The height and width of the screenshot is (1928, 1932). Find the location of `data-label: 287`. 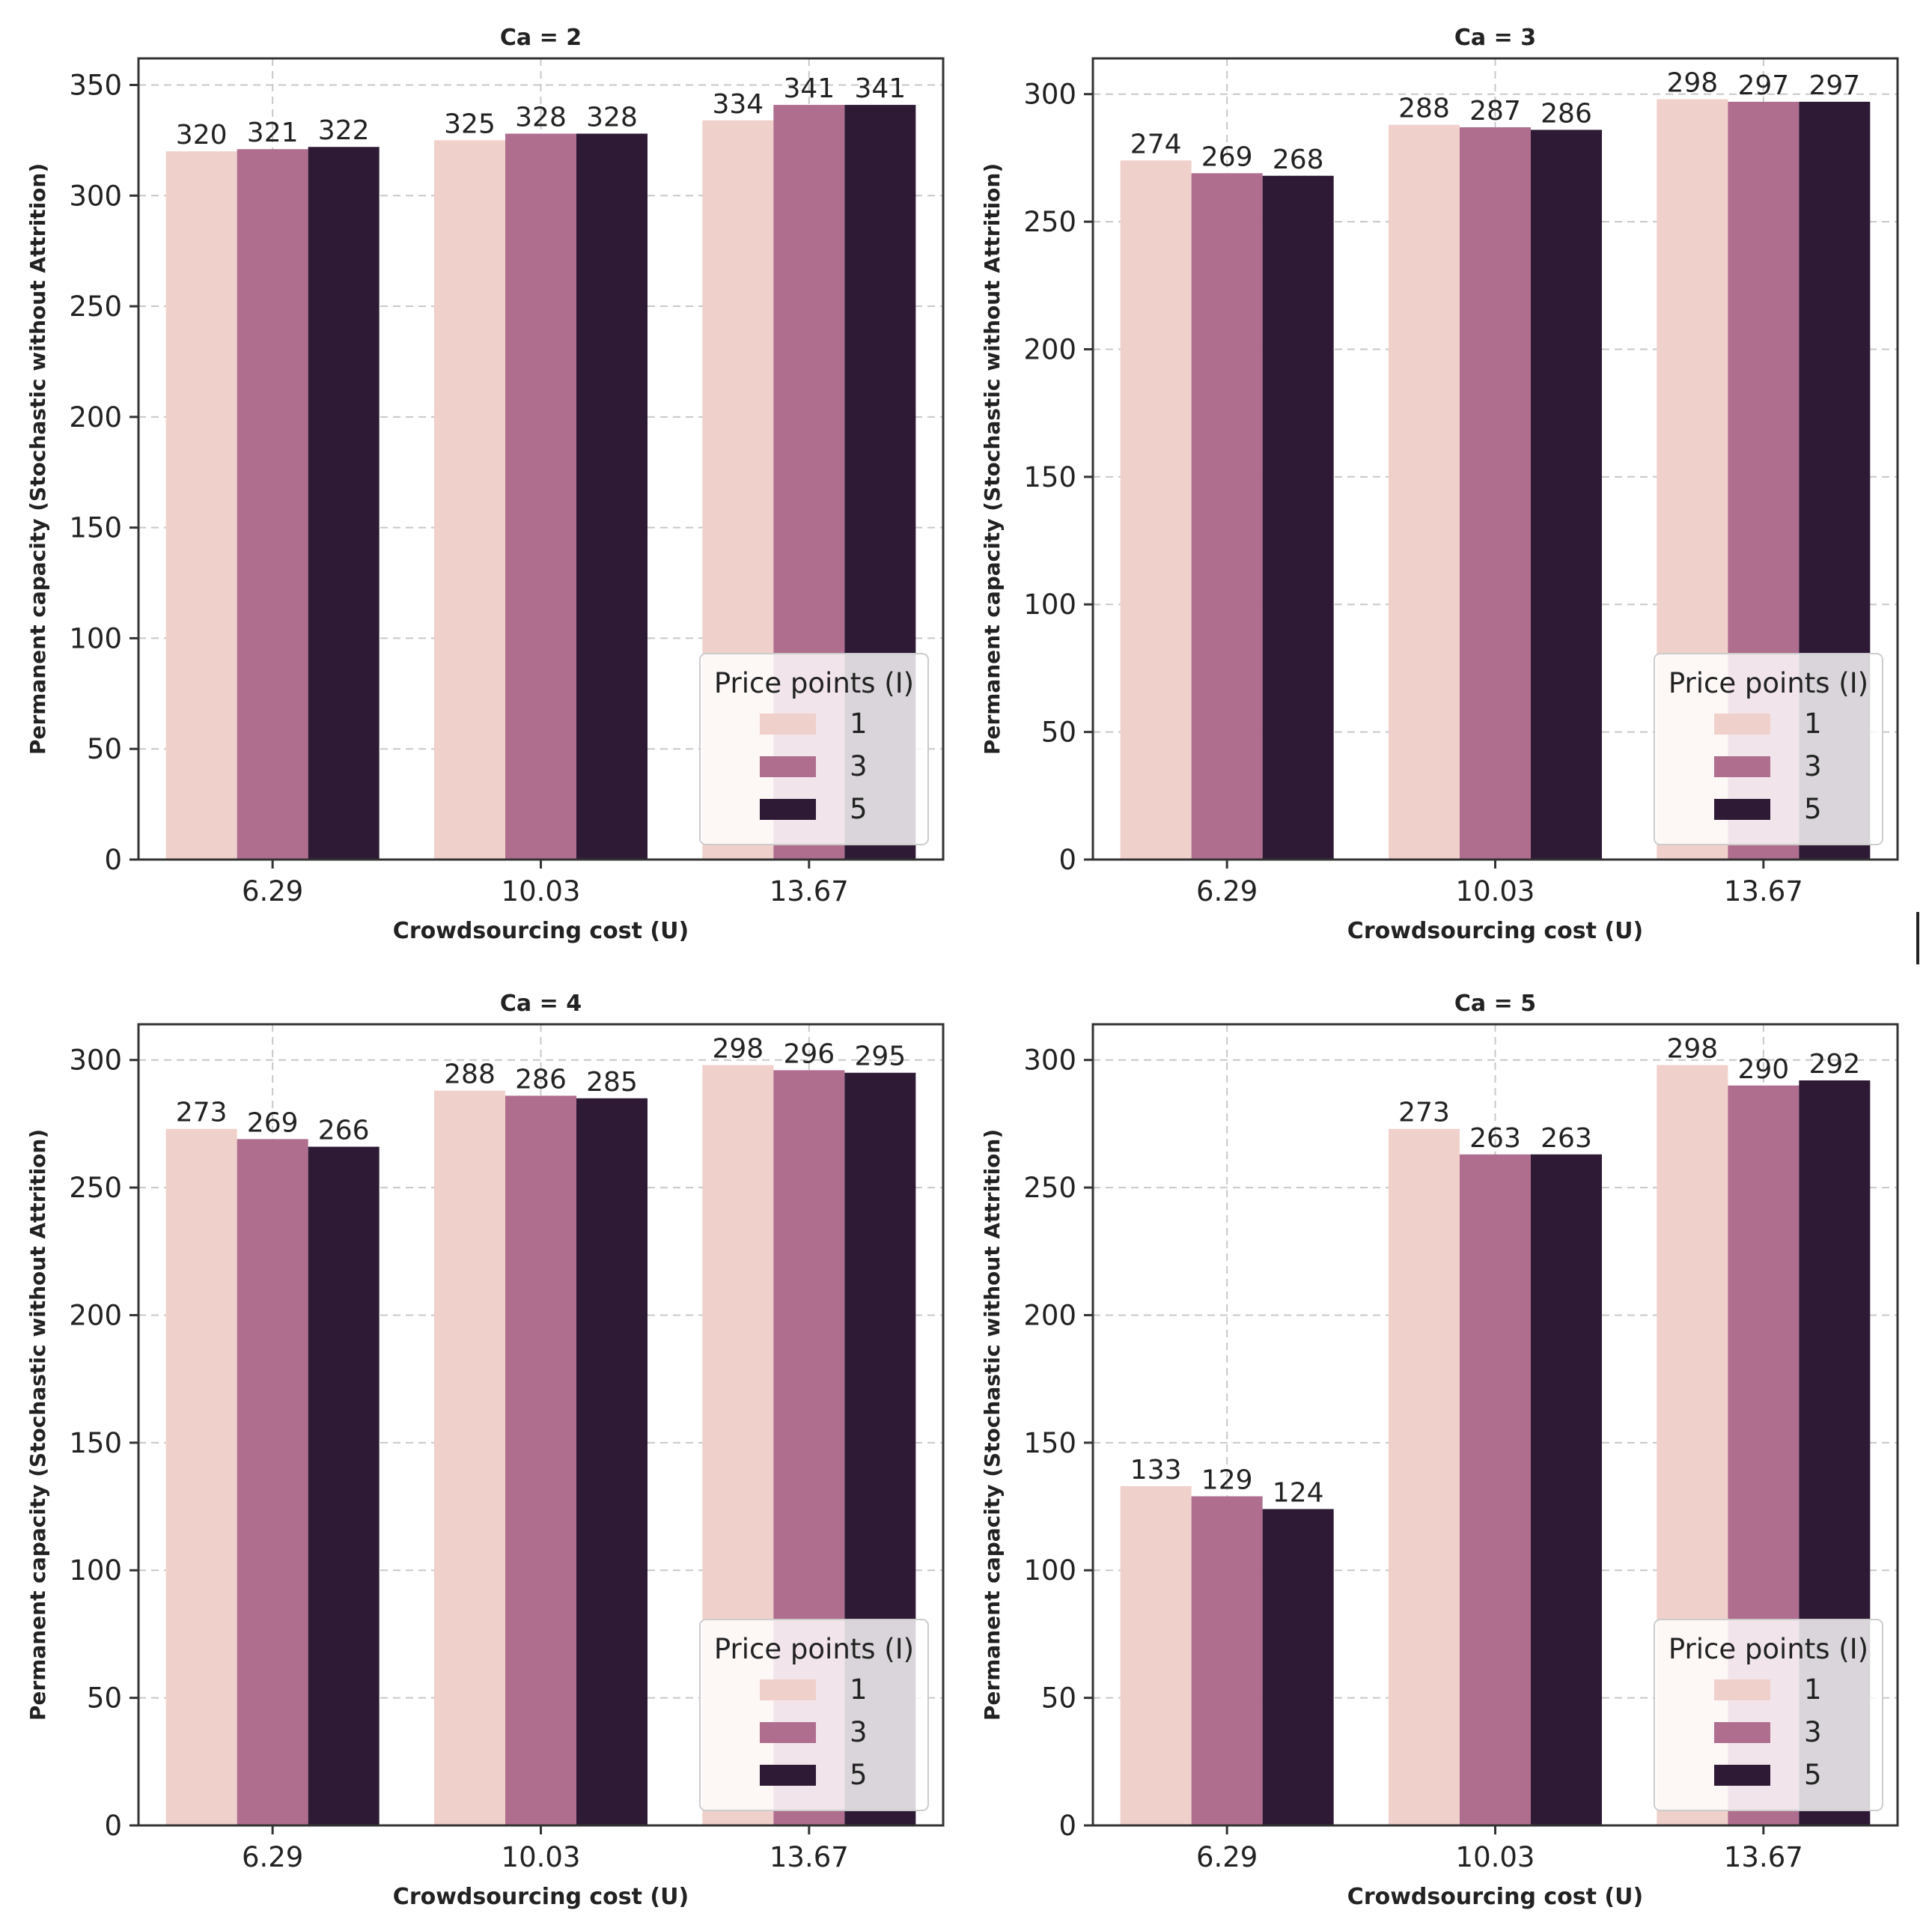

data-label: 287 is located at coordinates (1495, 111).